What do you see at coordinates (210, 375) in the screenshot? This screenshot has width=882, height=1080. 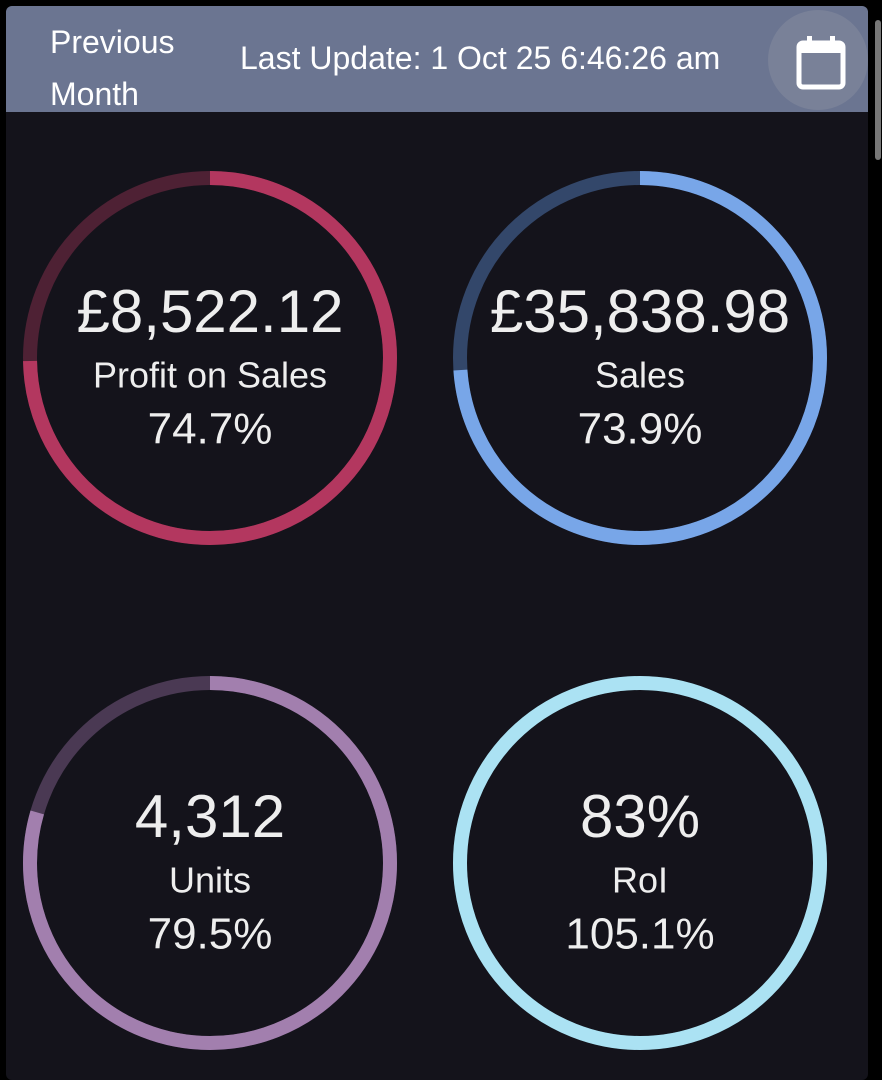 I see `gauge-label: Profit on Sales` at bounding box center [210, 375].